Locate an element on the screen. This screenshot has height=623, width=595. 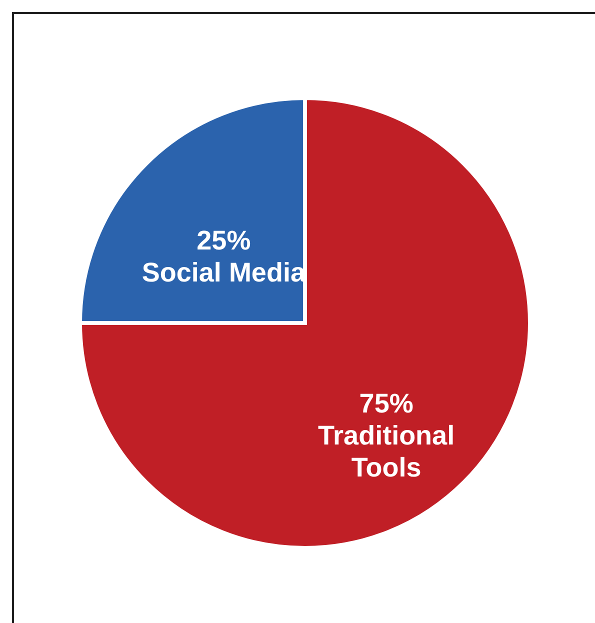
data-label: 25% is located at coordinates (223, 241).